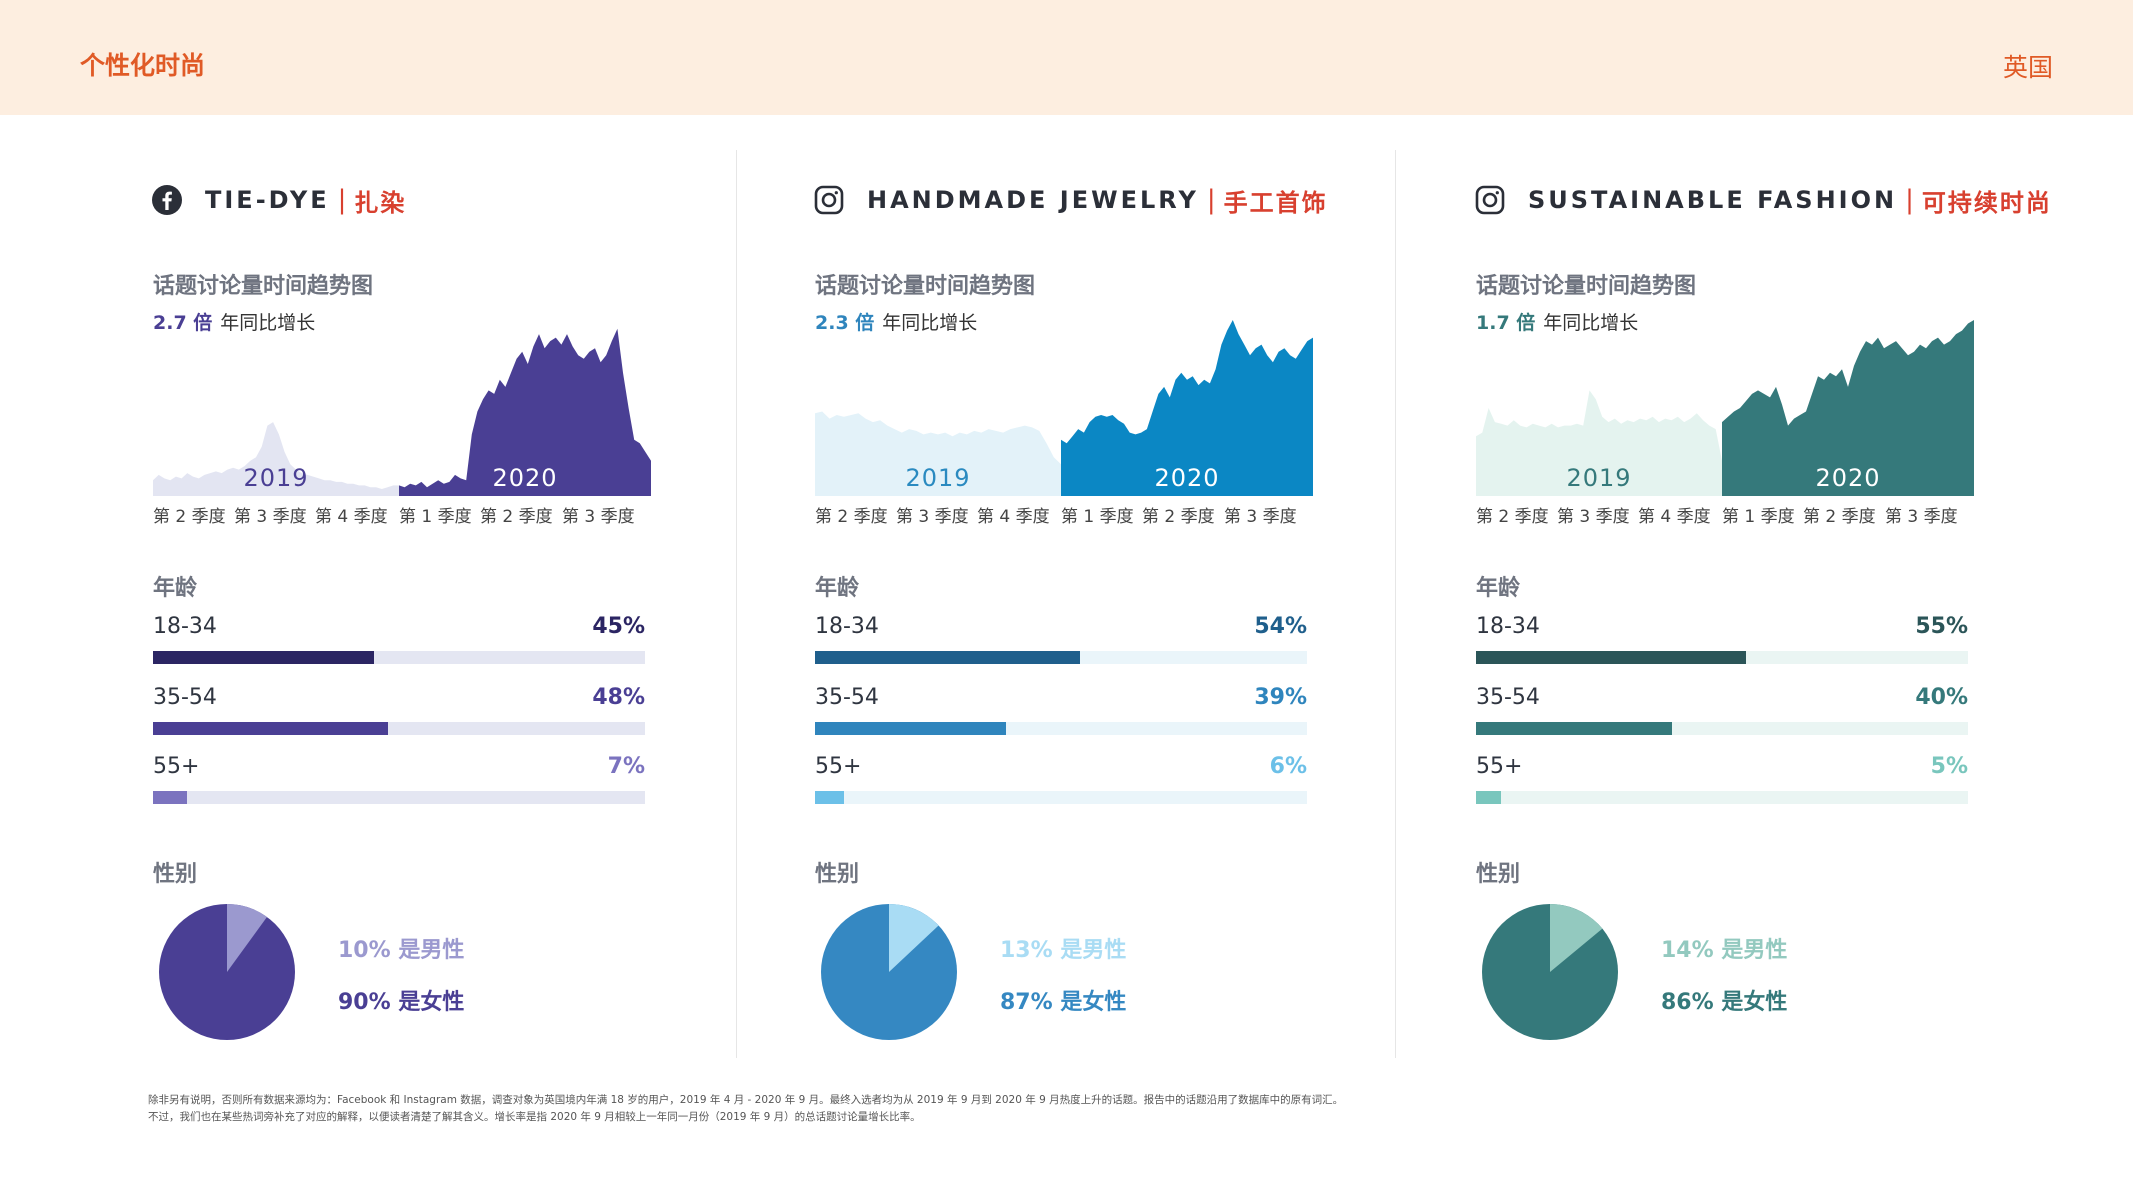  What do you see at coordinates (845, 323) in the screenshot?
I see `growth-value: 2.3 倍` at bounding box center [845, 323].